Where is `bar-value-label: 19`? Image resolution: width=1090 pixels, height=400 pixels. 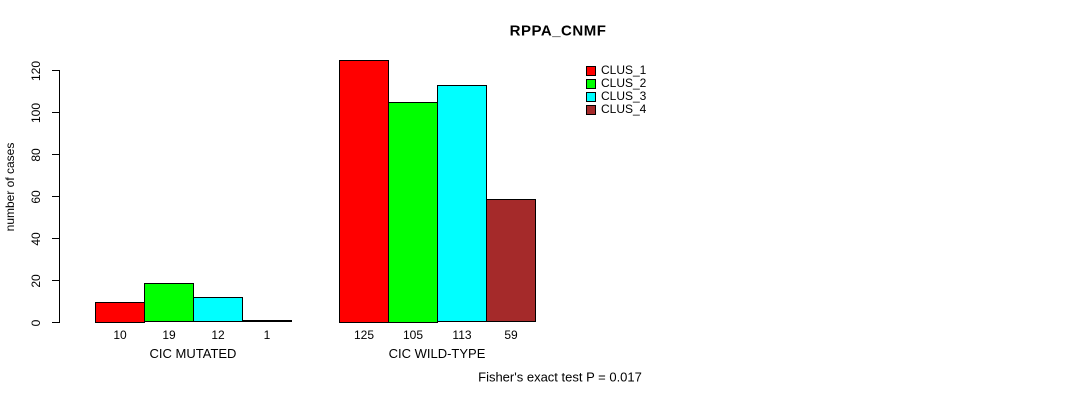
bar-value-label: 19 is located at coordinates (169, 335).